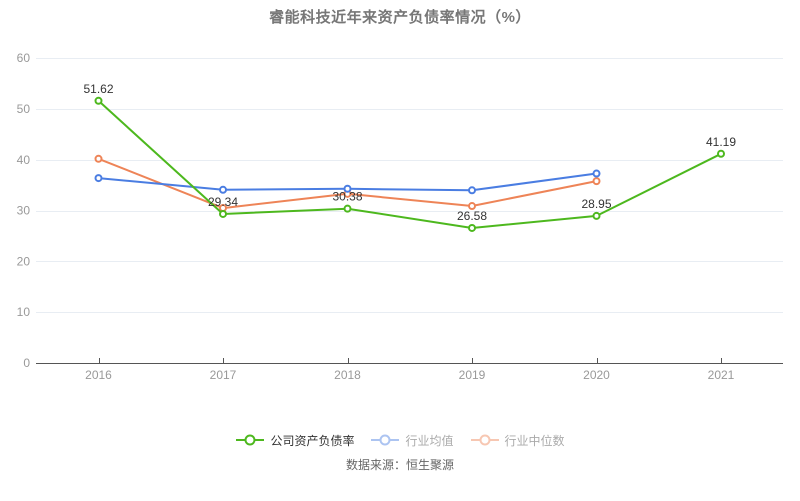 Image resolution: width=800 pixels, height=501 pixels. I want to click on x-axis-tick-label: 2021, so click(721, 375).